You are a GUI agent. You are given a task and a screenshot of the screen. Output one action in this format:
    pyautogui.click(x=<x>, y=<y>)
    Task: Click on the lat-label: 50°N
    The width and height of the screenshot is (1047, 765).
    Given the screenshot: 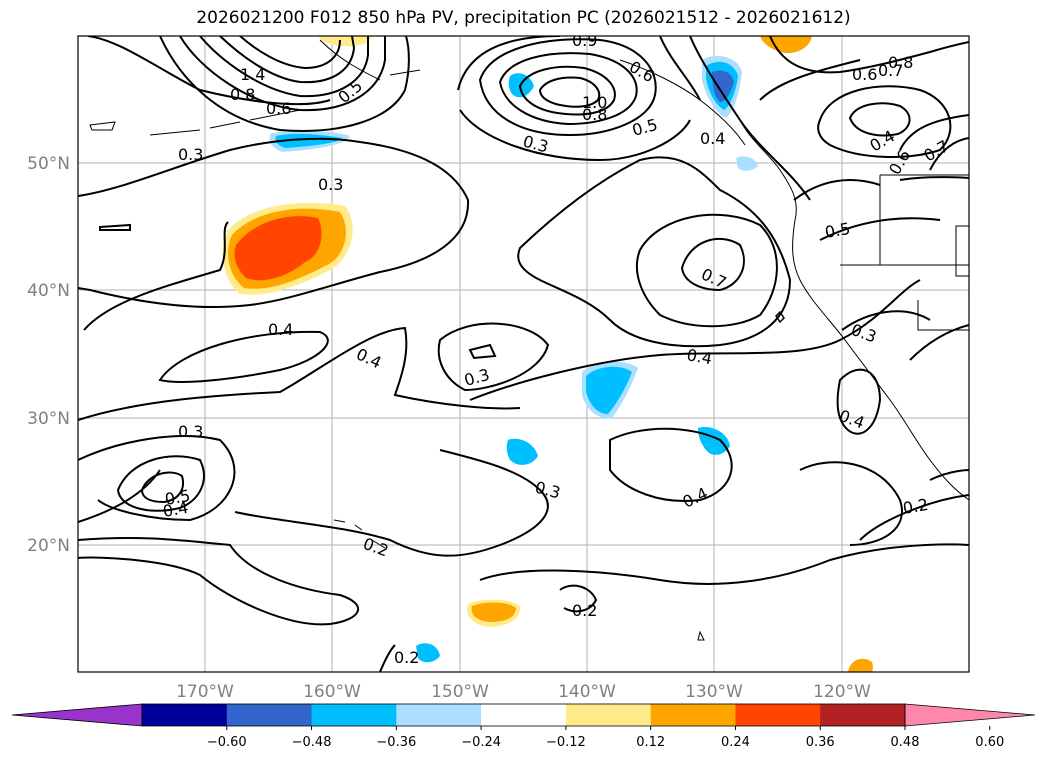 What is the action you would take?
    pyautogui.click(x=48, y=164)
    